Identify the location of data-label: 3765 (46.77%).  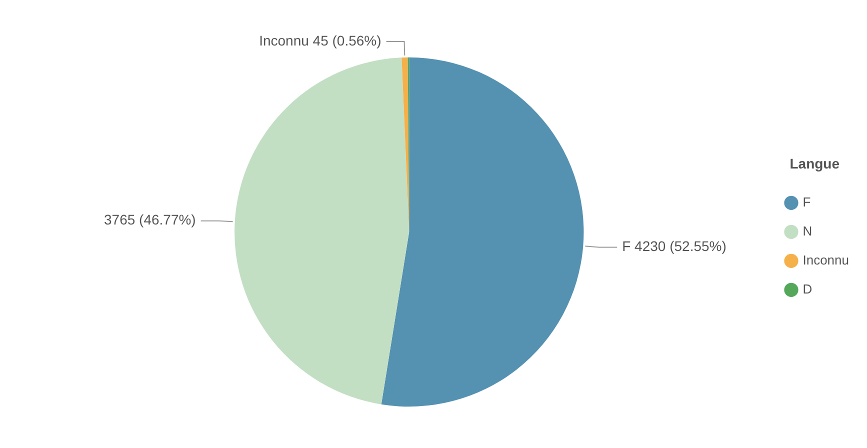
(150, 220).